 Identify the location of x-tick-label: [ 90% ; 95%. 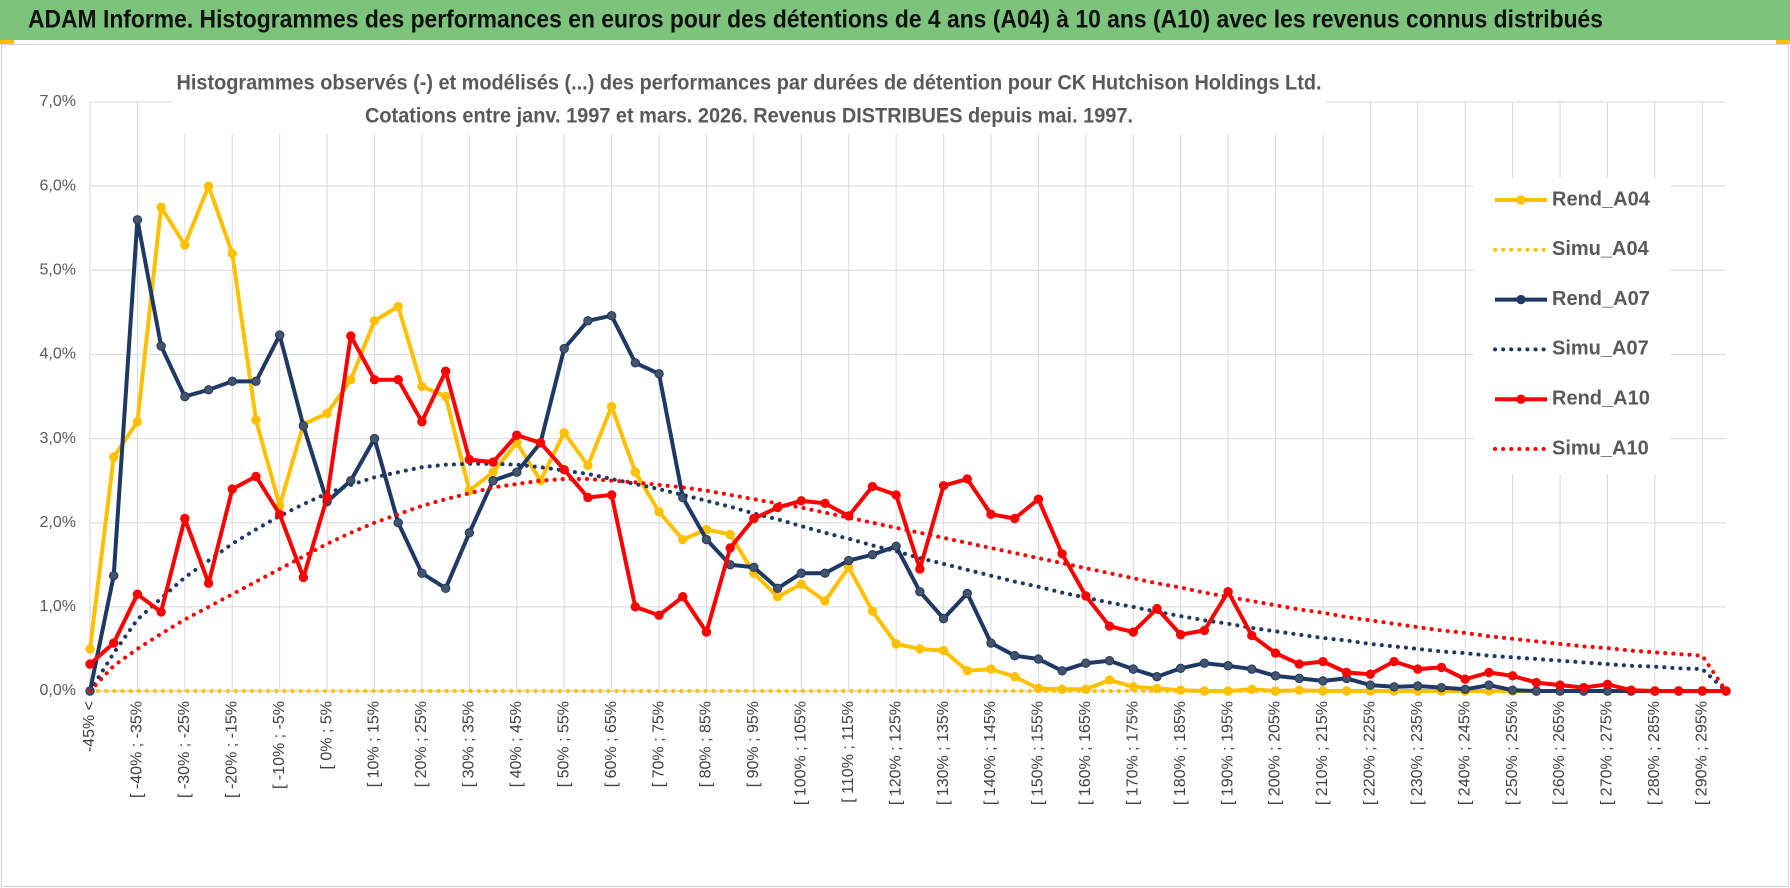
(753, 744).